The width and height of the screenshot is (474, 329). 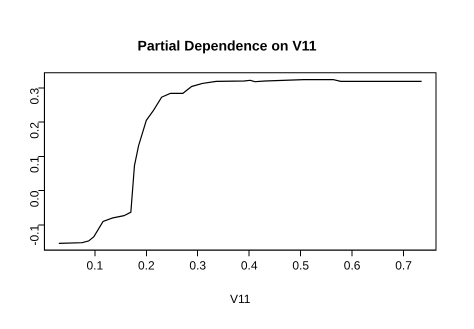 I want to click on y-tick-label: 0.3, so click(x=35, y=96).